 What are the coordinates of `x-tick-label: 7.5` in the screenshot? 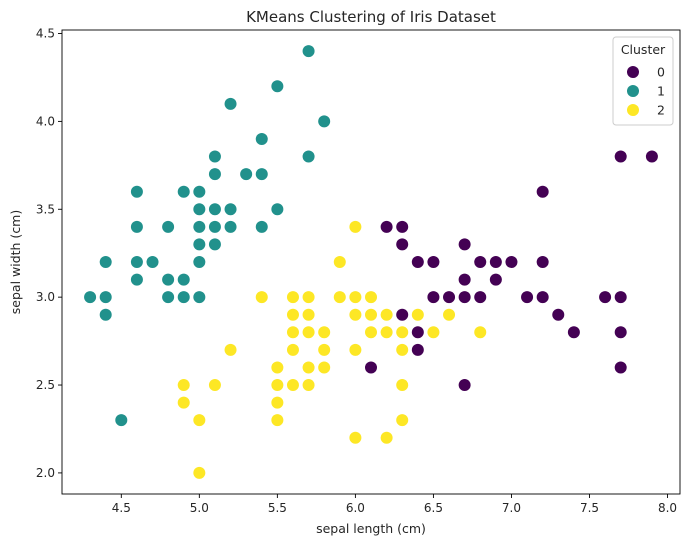 It's located at (589, 508).